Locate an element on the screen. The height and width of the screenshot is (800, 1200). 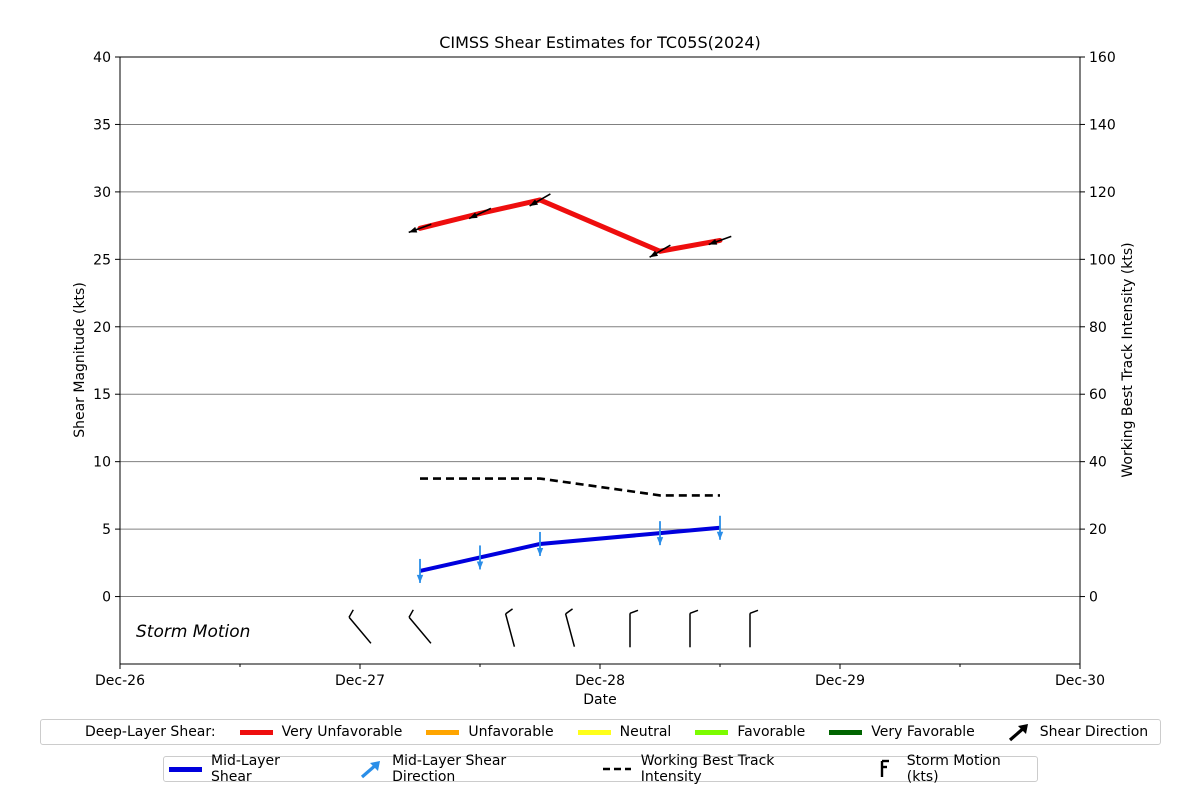
legend-item-favorable: Favorable is located at coordinates (750, 732).